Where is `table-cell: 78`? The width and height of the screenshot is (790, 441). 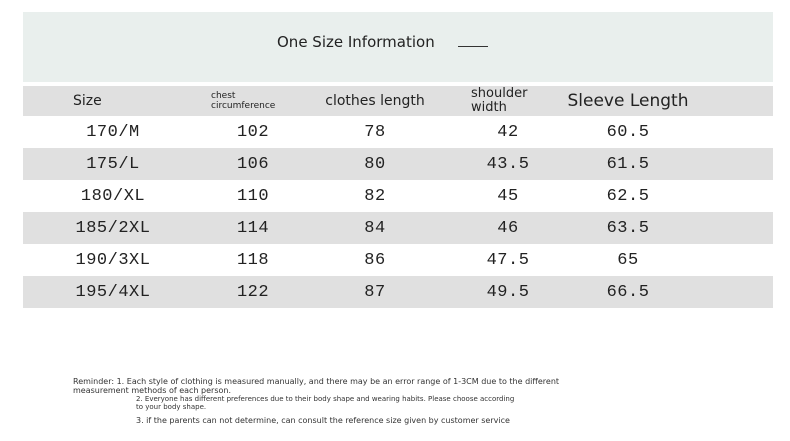
table-cell: 78 is located at coordinates (375, 132).